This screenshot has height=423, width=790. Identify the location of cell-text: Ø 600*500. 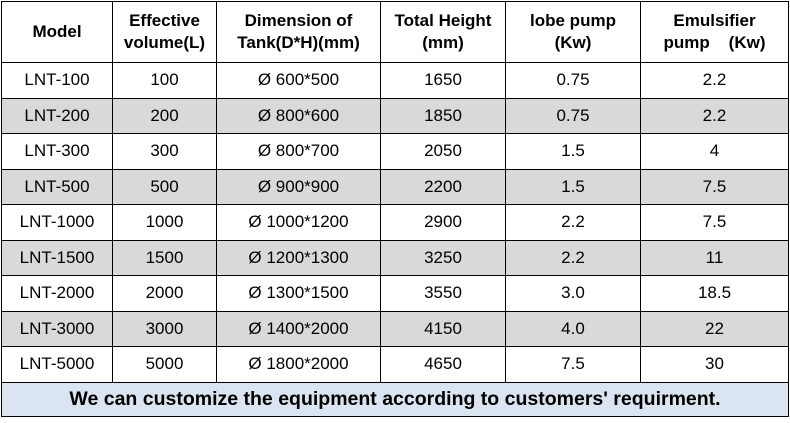
(298, 80).